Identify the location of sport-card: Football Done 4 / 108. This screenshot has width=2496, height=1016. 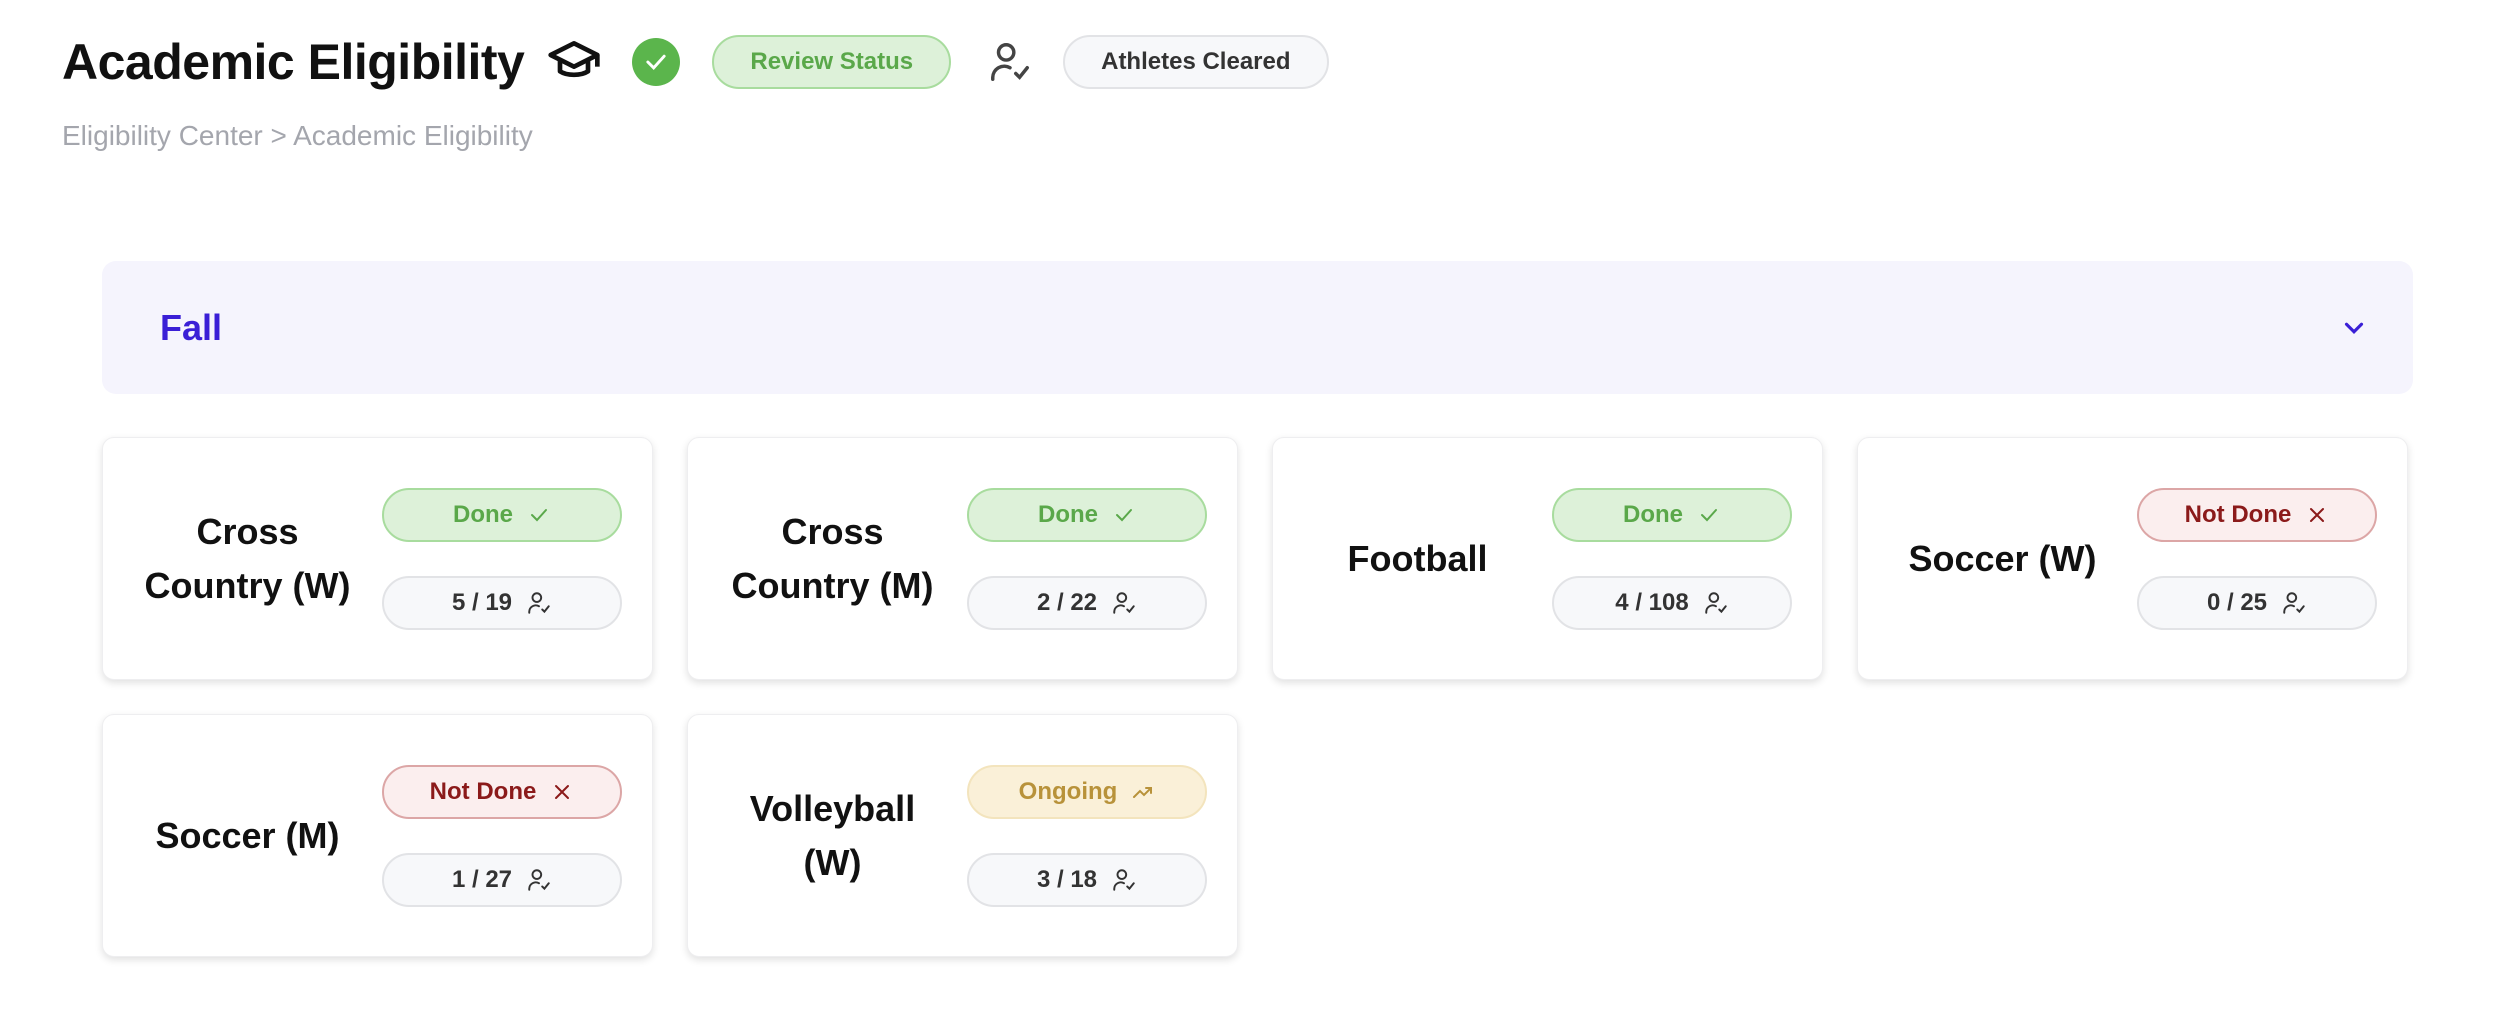
(1547, 558).